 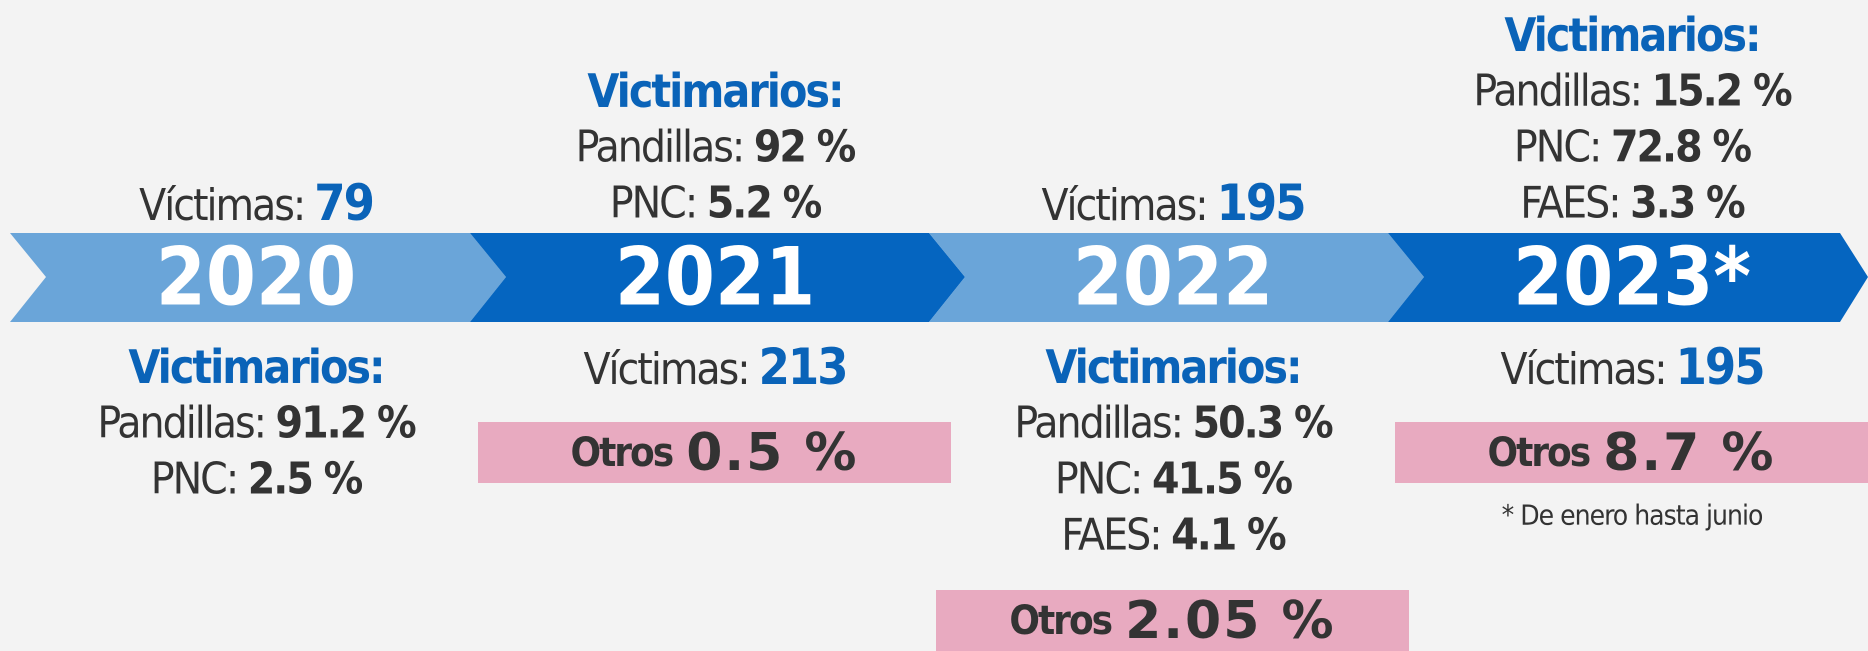 I want to click on others-value: 8.7 %, so click(x=1689, y=452).